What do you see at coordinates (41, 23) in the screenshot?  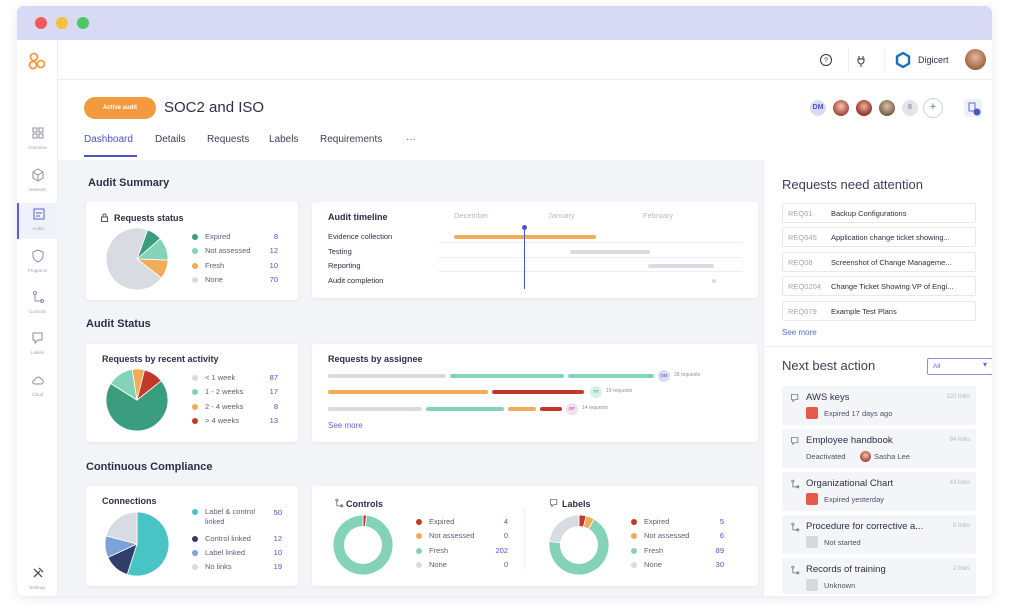 I see `close-window-button` at bounding box center [41, 23].